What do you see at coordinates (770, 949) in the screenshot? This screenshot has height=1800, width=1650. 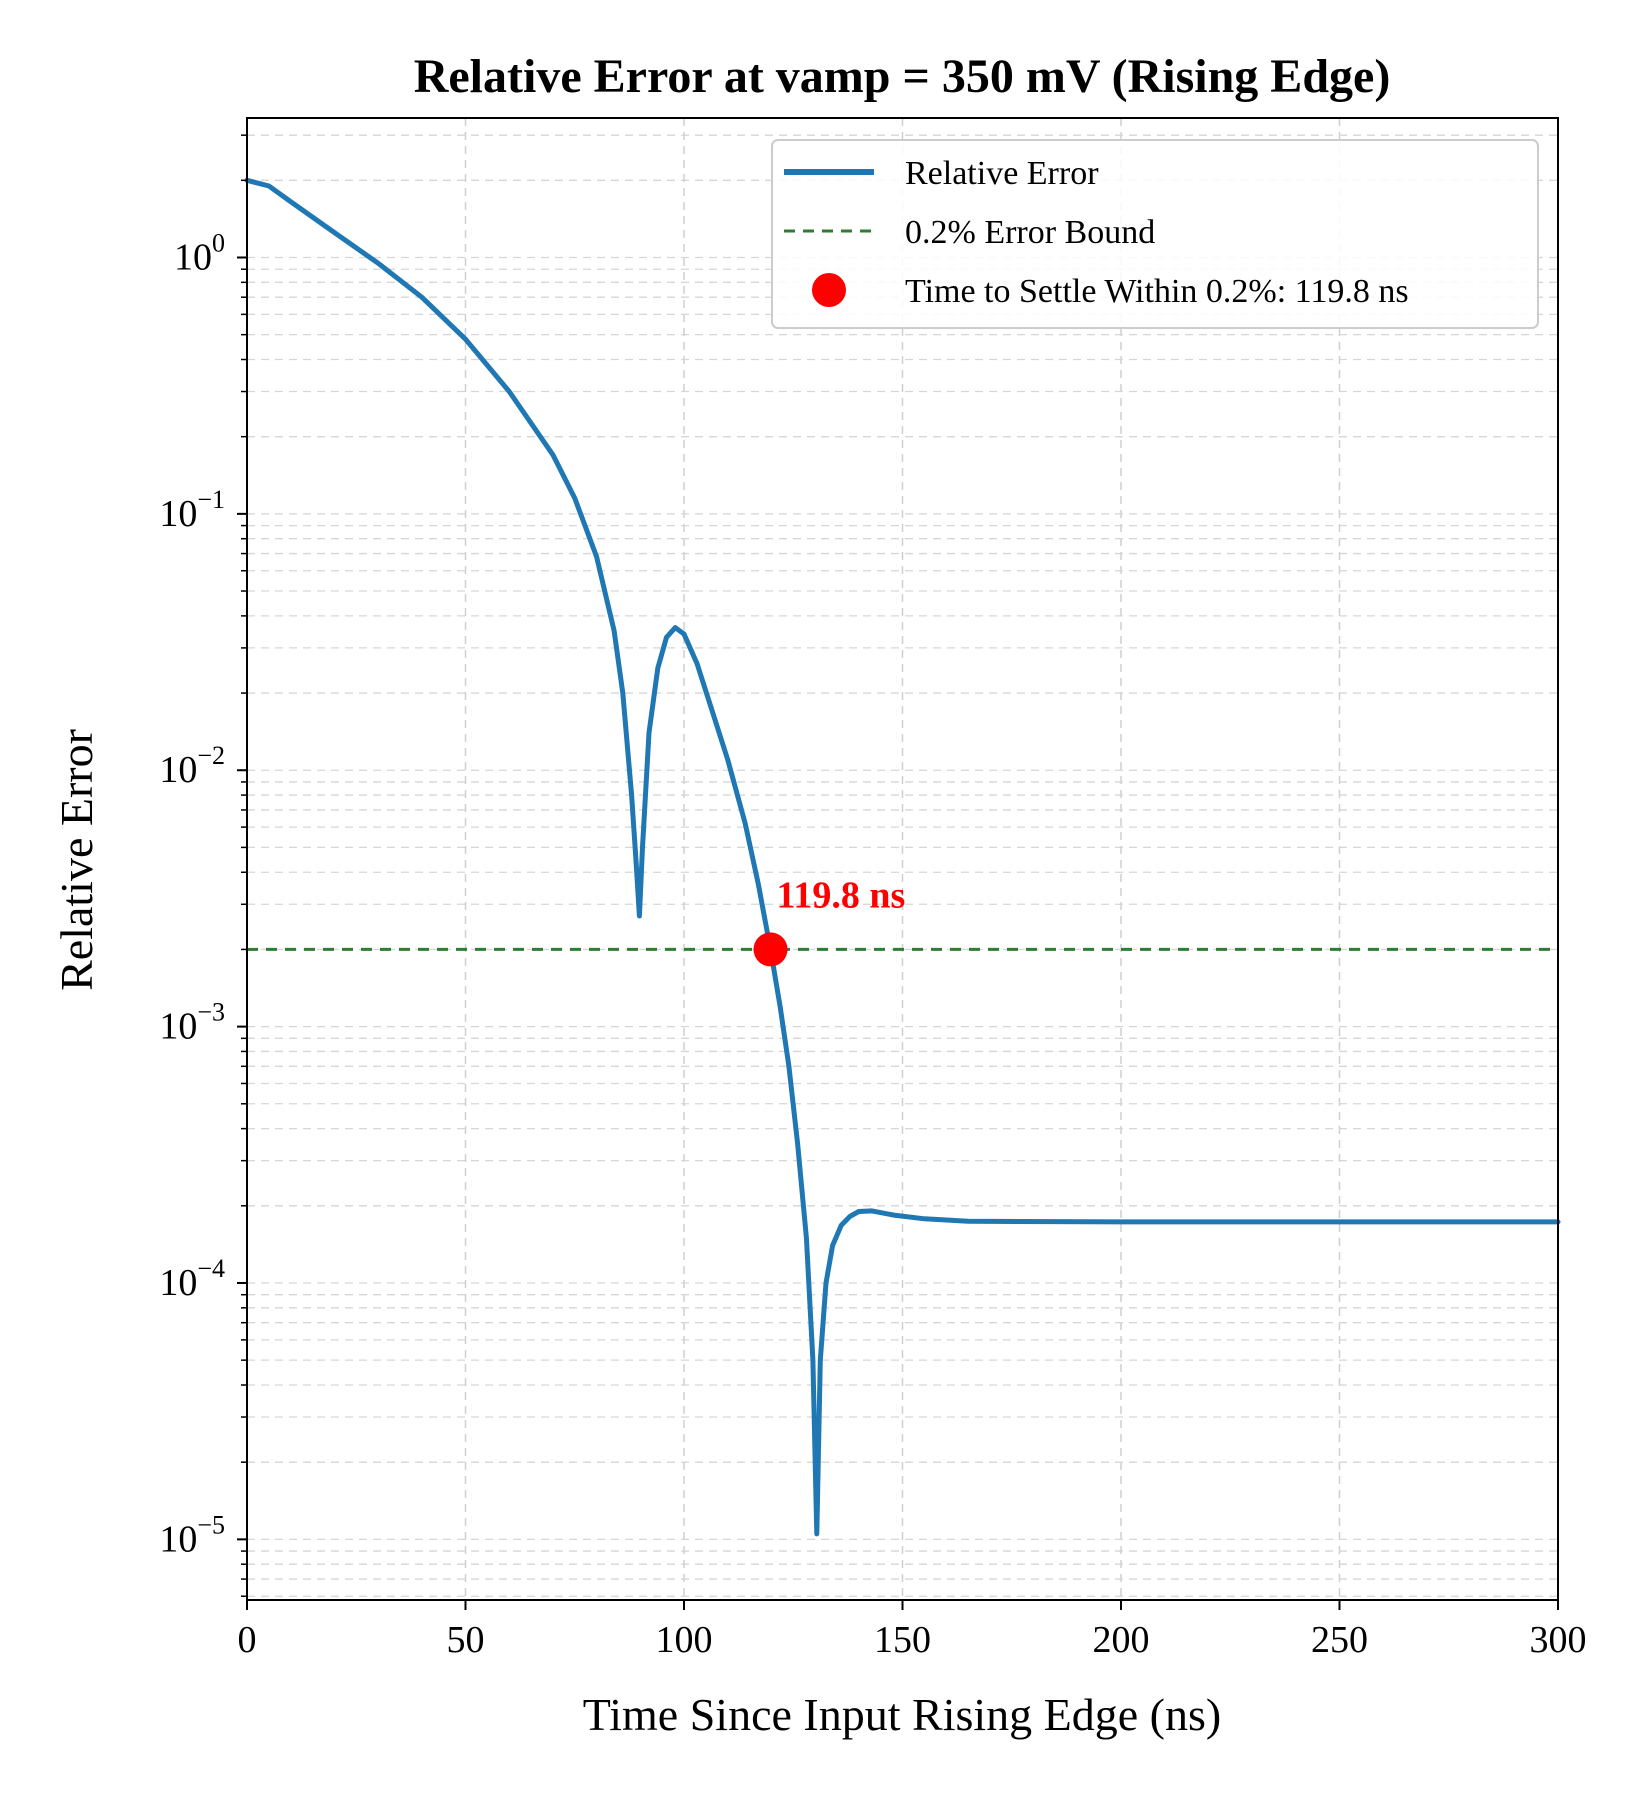 I see `settle-point-marker` at bounding box center [770, 949].